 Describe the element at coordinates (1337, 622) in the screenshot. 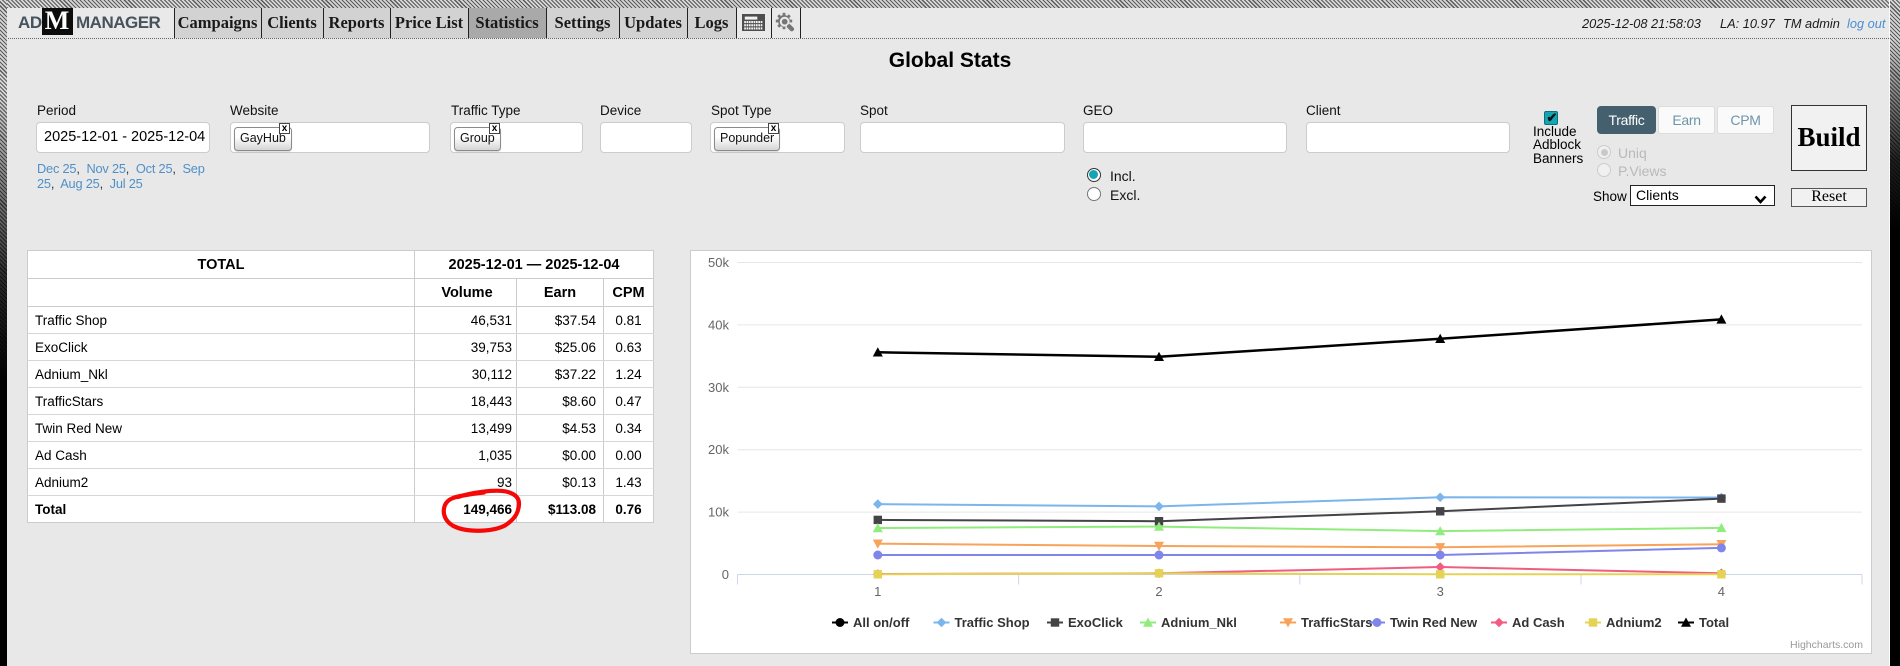

I see `svg-text: TrafficStars` at that location.